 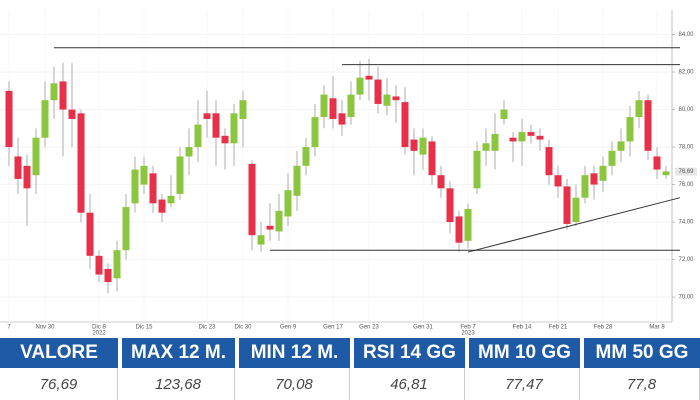 What do you see at coordinates (468, 328) in the screenshot?
I see `x-tick-label: Feb 7` at bounding box center [468, 328].